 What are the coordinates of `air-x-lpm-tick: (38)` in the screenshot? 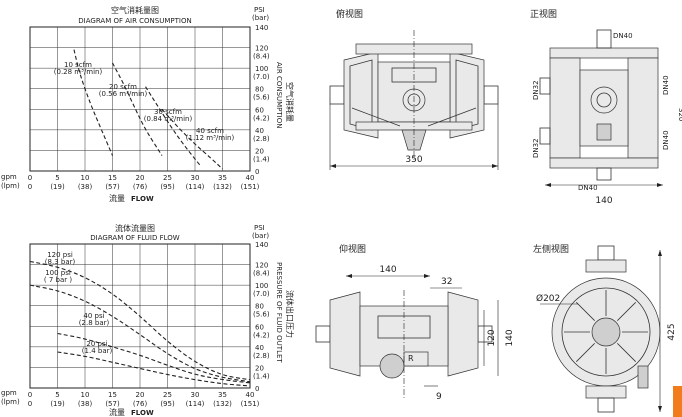 It's located at (85, 187).